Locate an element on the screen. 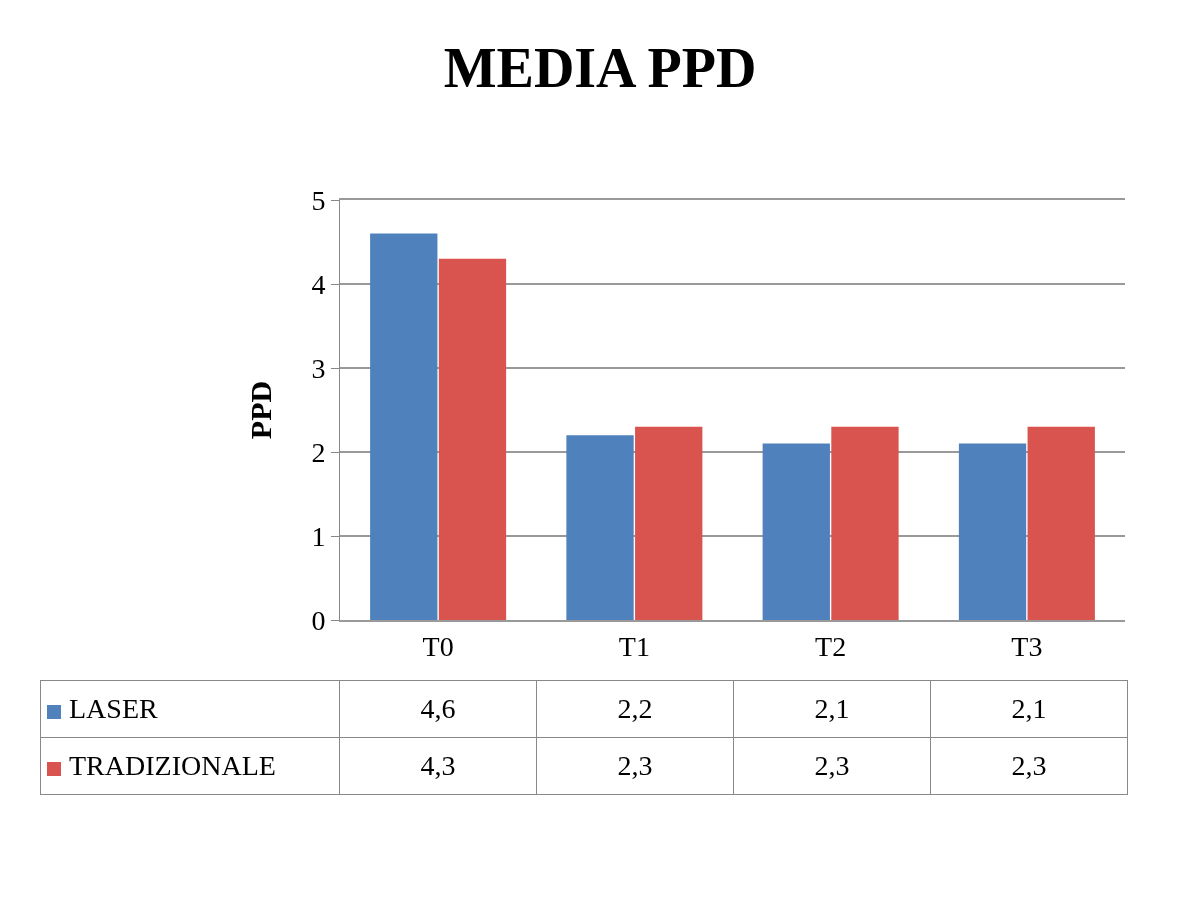 The image size is (1200, 900). y-axis-title: PPD is located at coordinates (261, 410).